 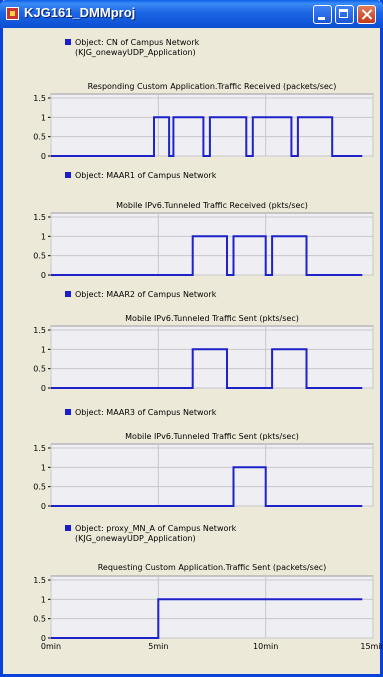 What do you see at coordinates (191, 14) in the screenshot?
I see `title-bar: KJG161_DMMproj` at bounding box center [191, 14].